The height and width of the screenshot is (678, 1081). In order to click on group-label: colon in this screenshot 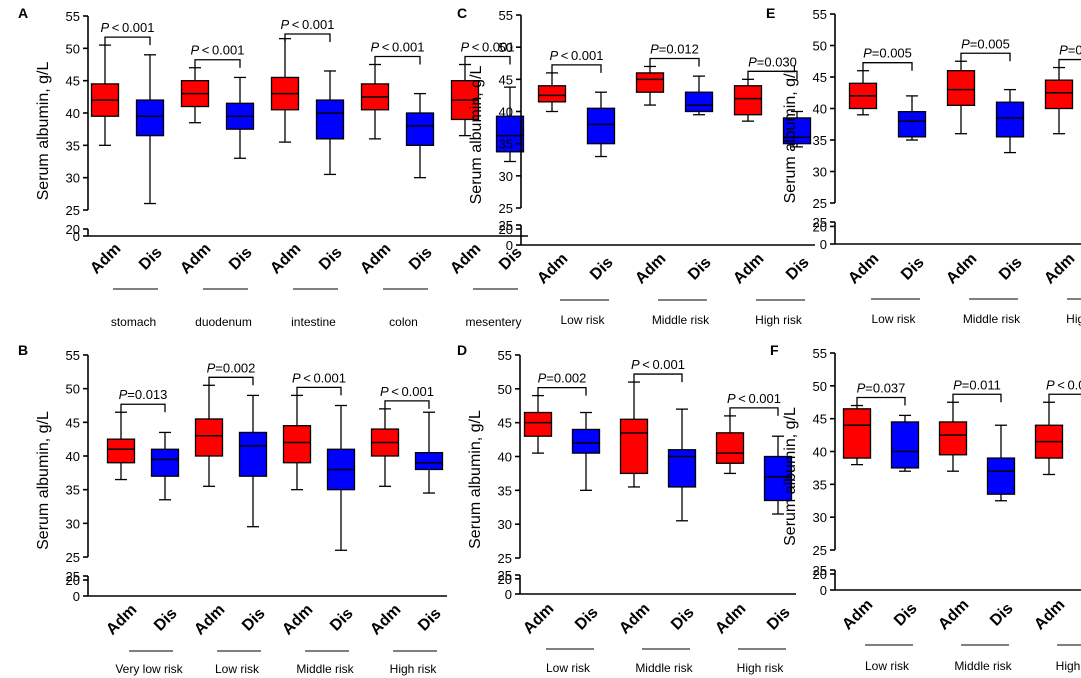, I will do `click(403, 322)`.